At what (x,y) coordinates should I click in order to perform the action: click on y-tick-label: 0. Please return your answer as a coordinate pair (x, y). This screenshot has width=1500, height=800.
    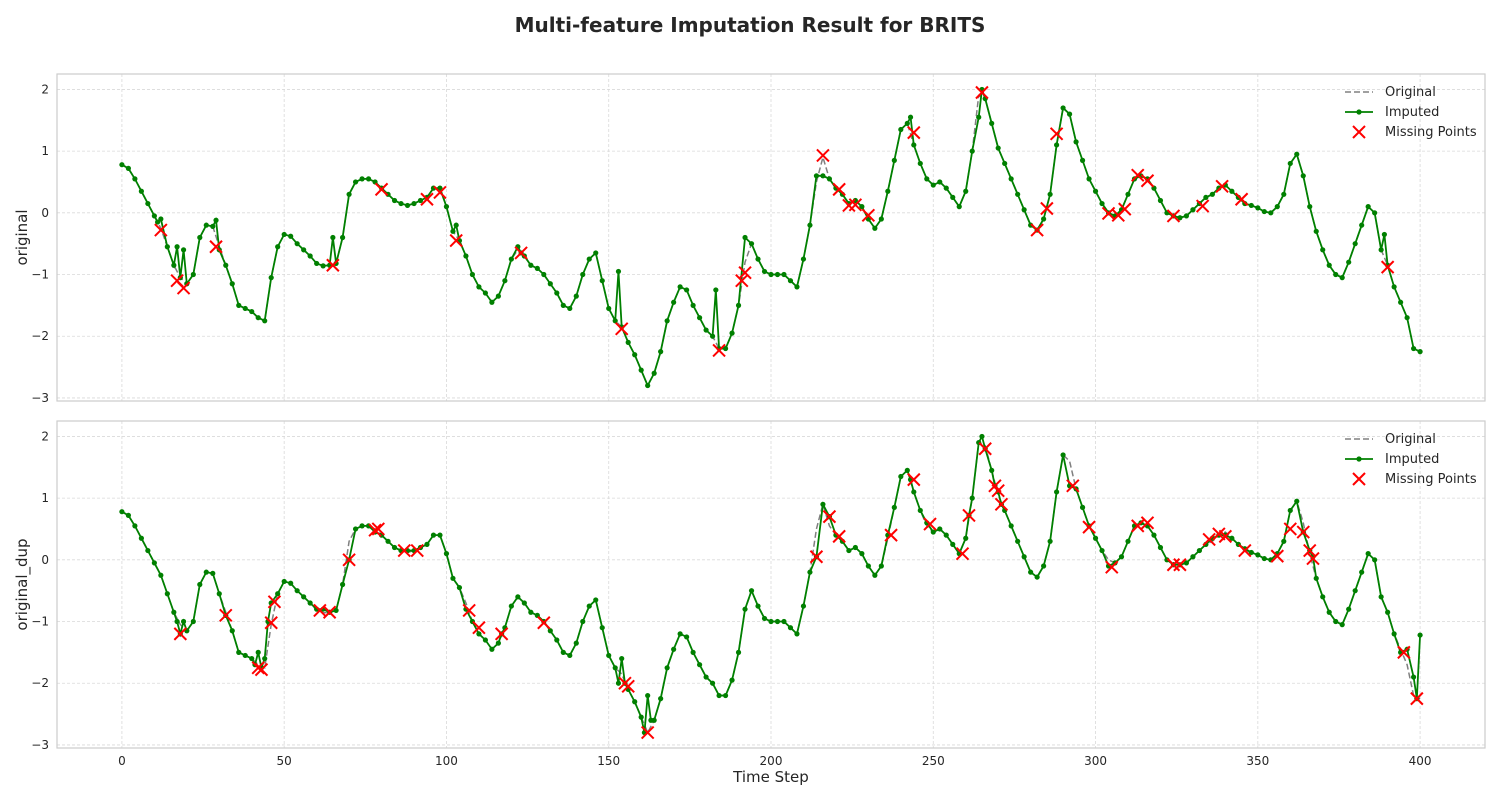
    Looking at the image, I should click on (45, 213).